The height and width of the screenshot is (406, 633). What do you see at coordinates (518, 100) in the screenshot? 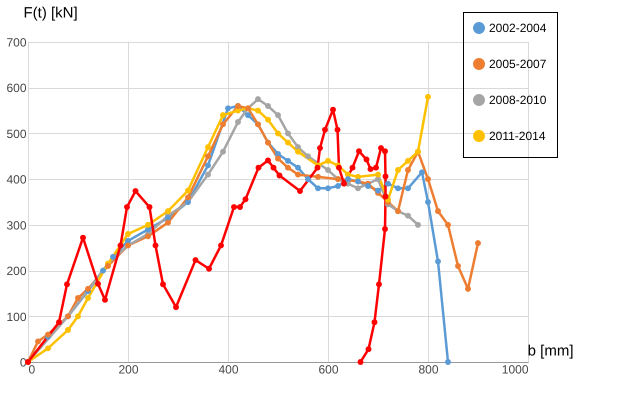
I see `legend-label: 2008-2010` at bounding box center [518, 100].